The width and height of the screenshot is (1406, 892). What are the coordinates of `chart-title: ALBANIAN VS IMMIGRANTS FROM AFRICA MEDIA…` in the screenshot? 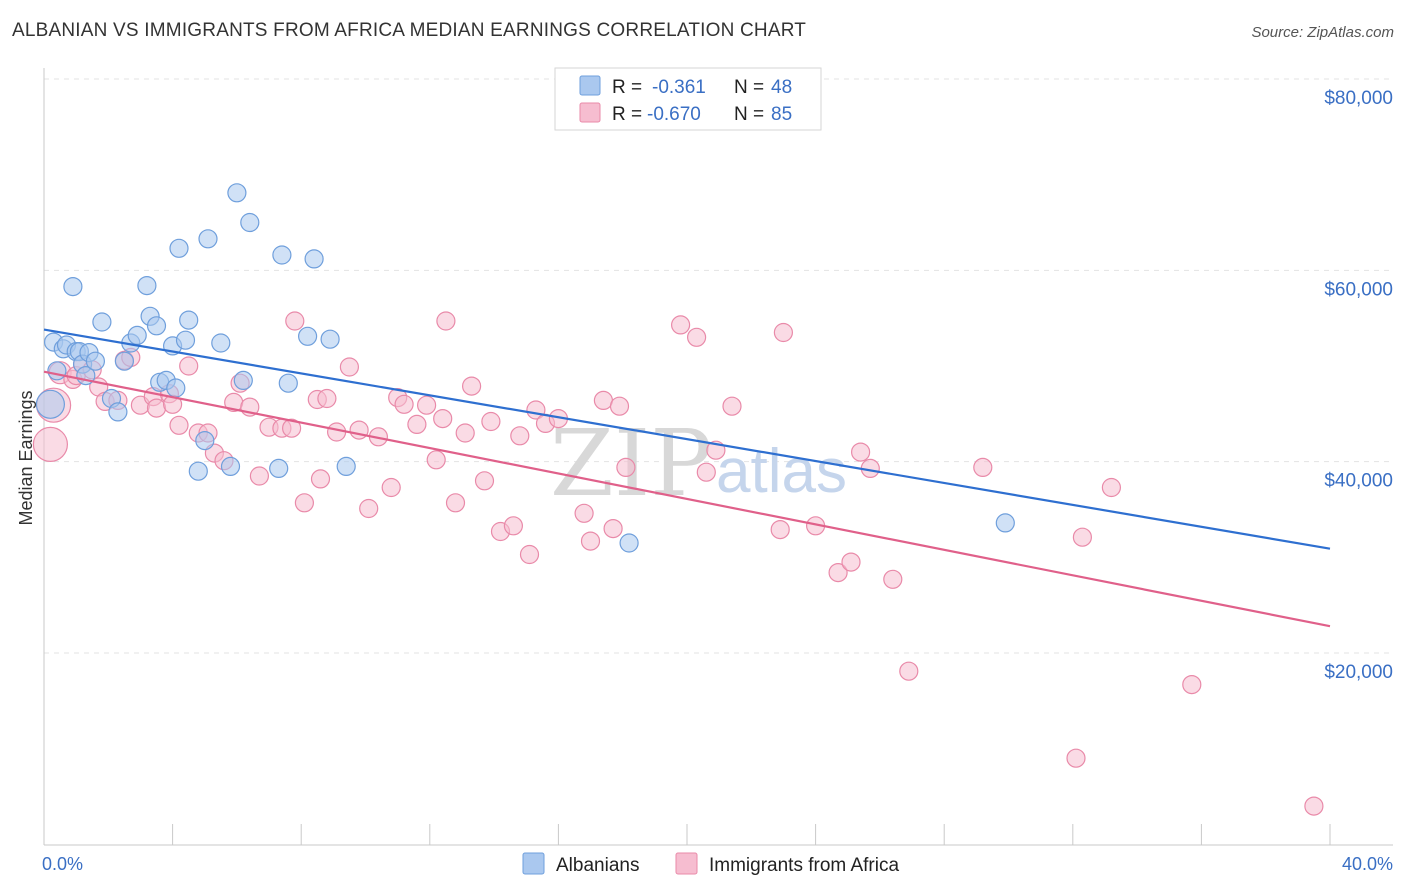 It's located at (409, 30).